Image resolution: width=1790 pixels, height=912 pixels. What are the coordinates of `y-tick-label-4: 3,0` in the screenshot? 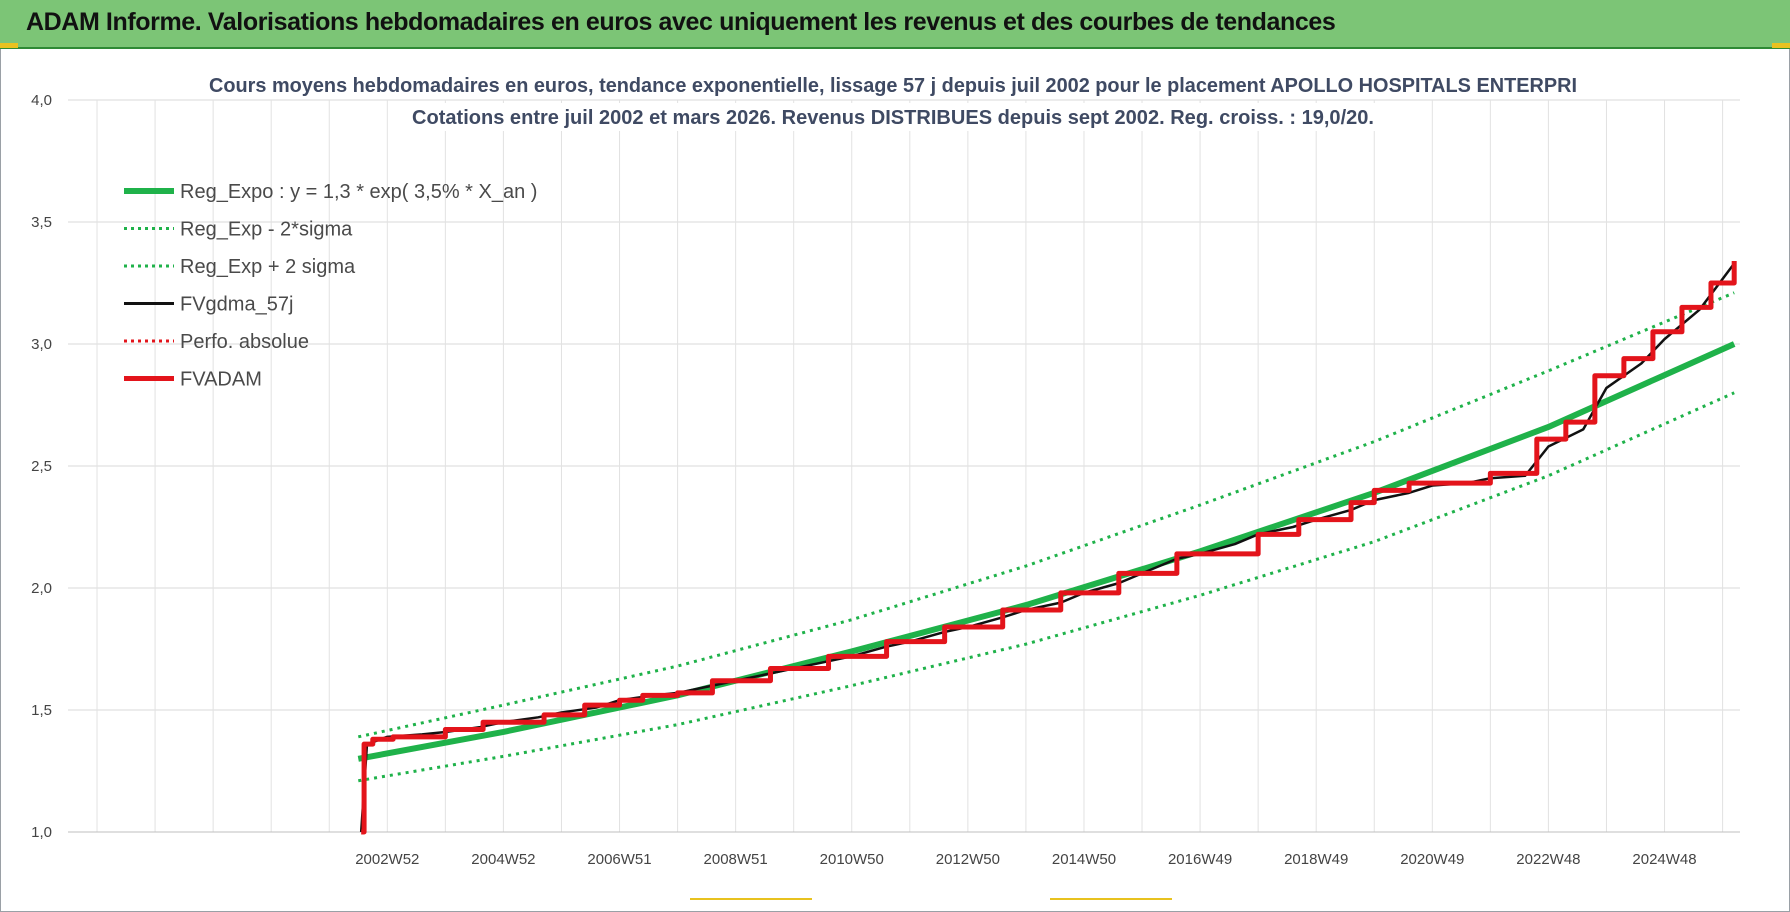 It's located at (41, 344).